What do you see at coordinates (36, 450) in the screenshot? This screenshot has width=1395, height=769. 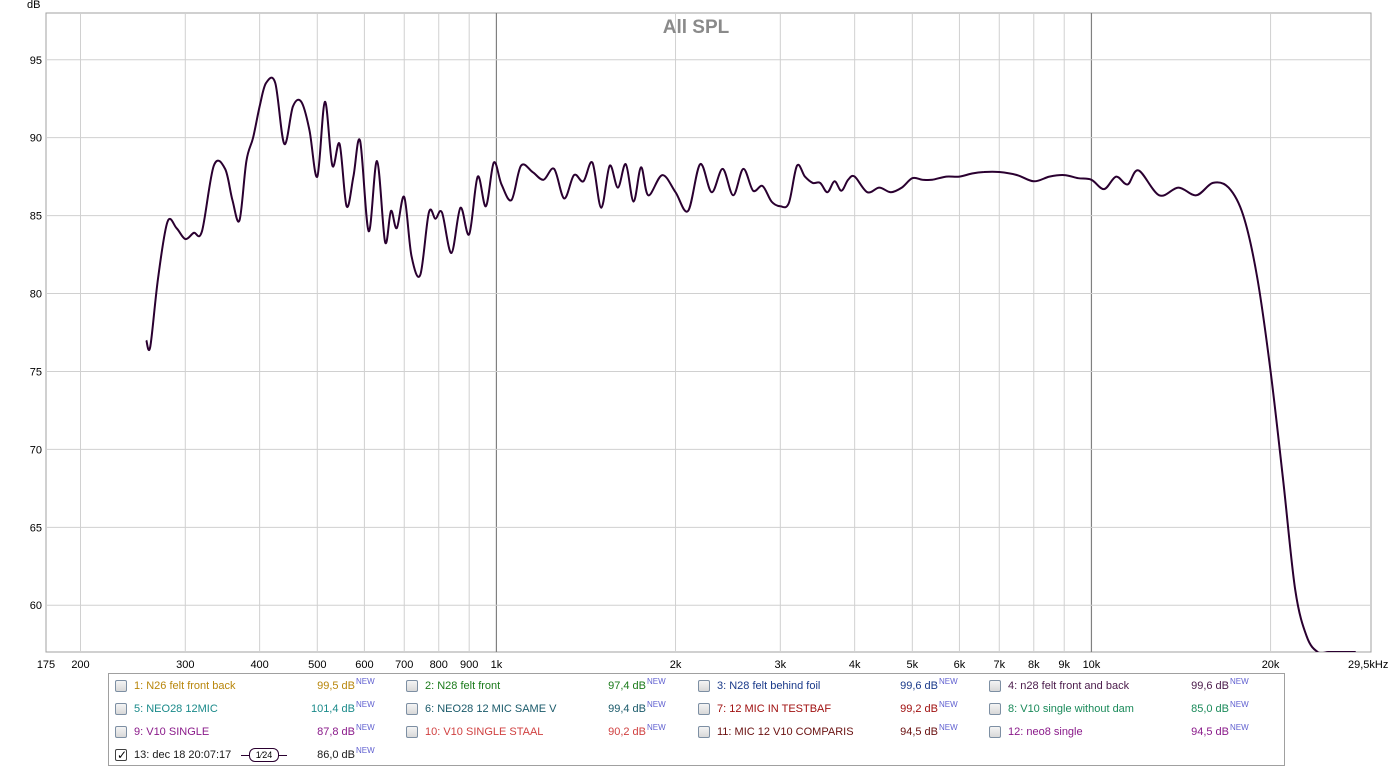 I see `y-tick-label: 70` at bounding box center [36, 450].